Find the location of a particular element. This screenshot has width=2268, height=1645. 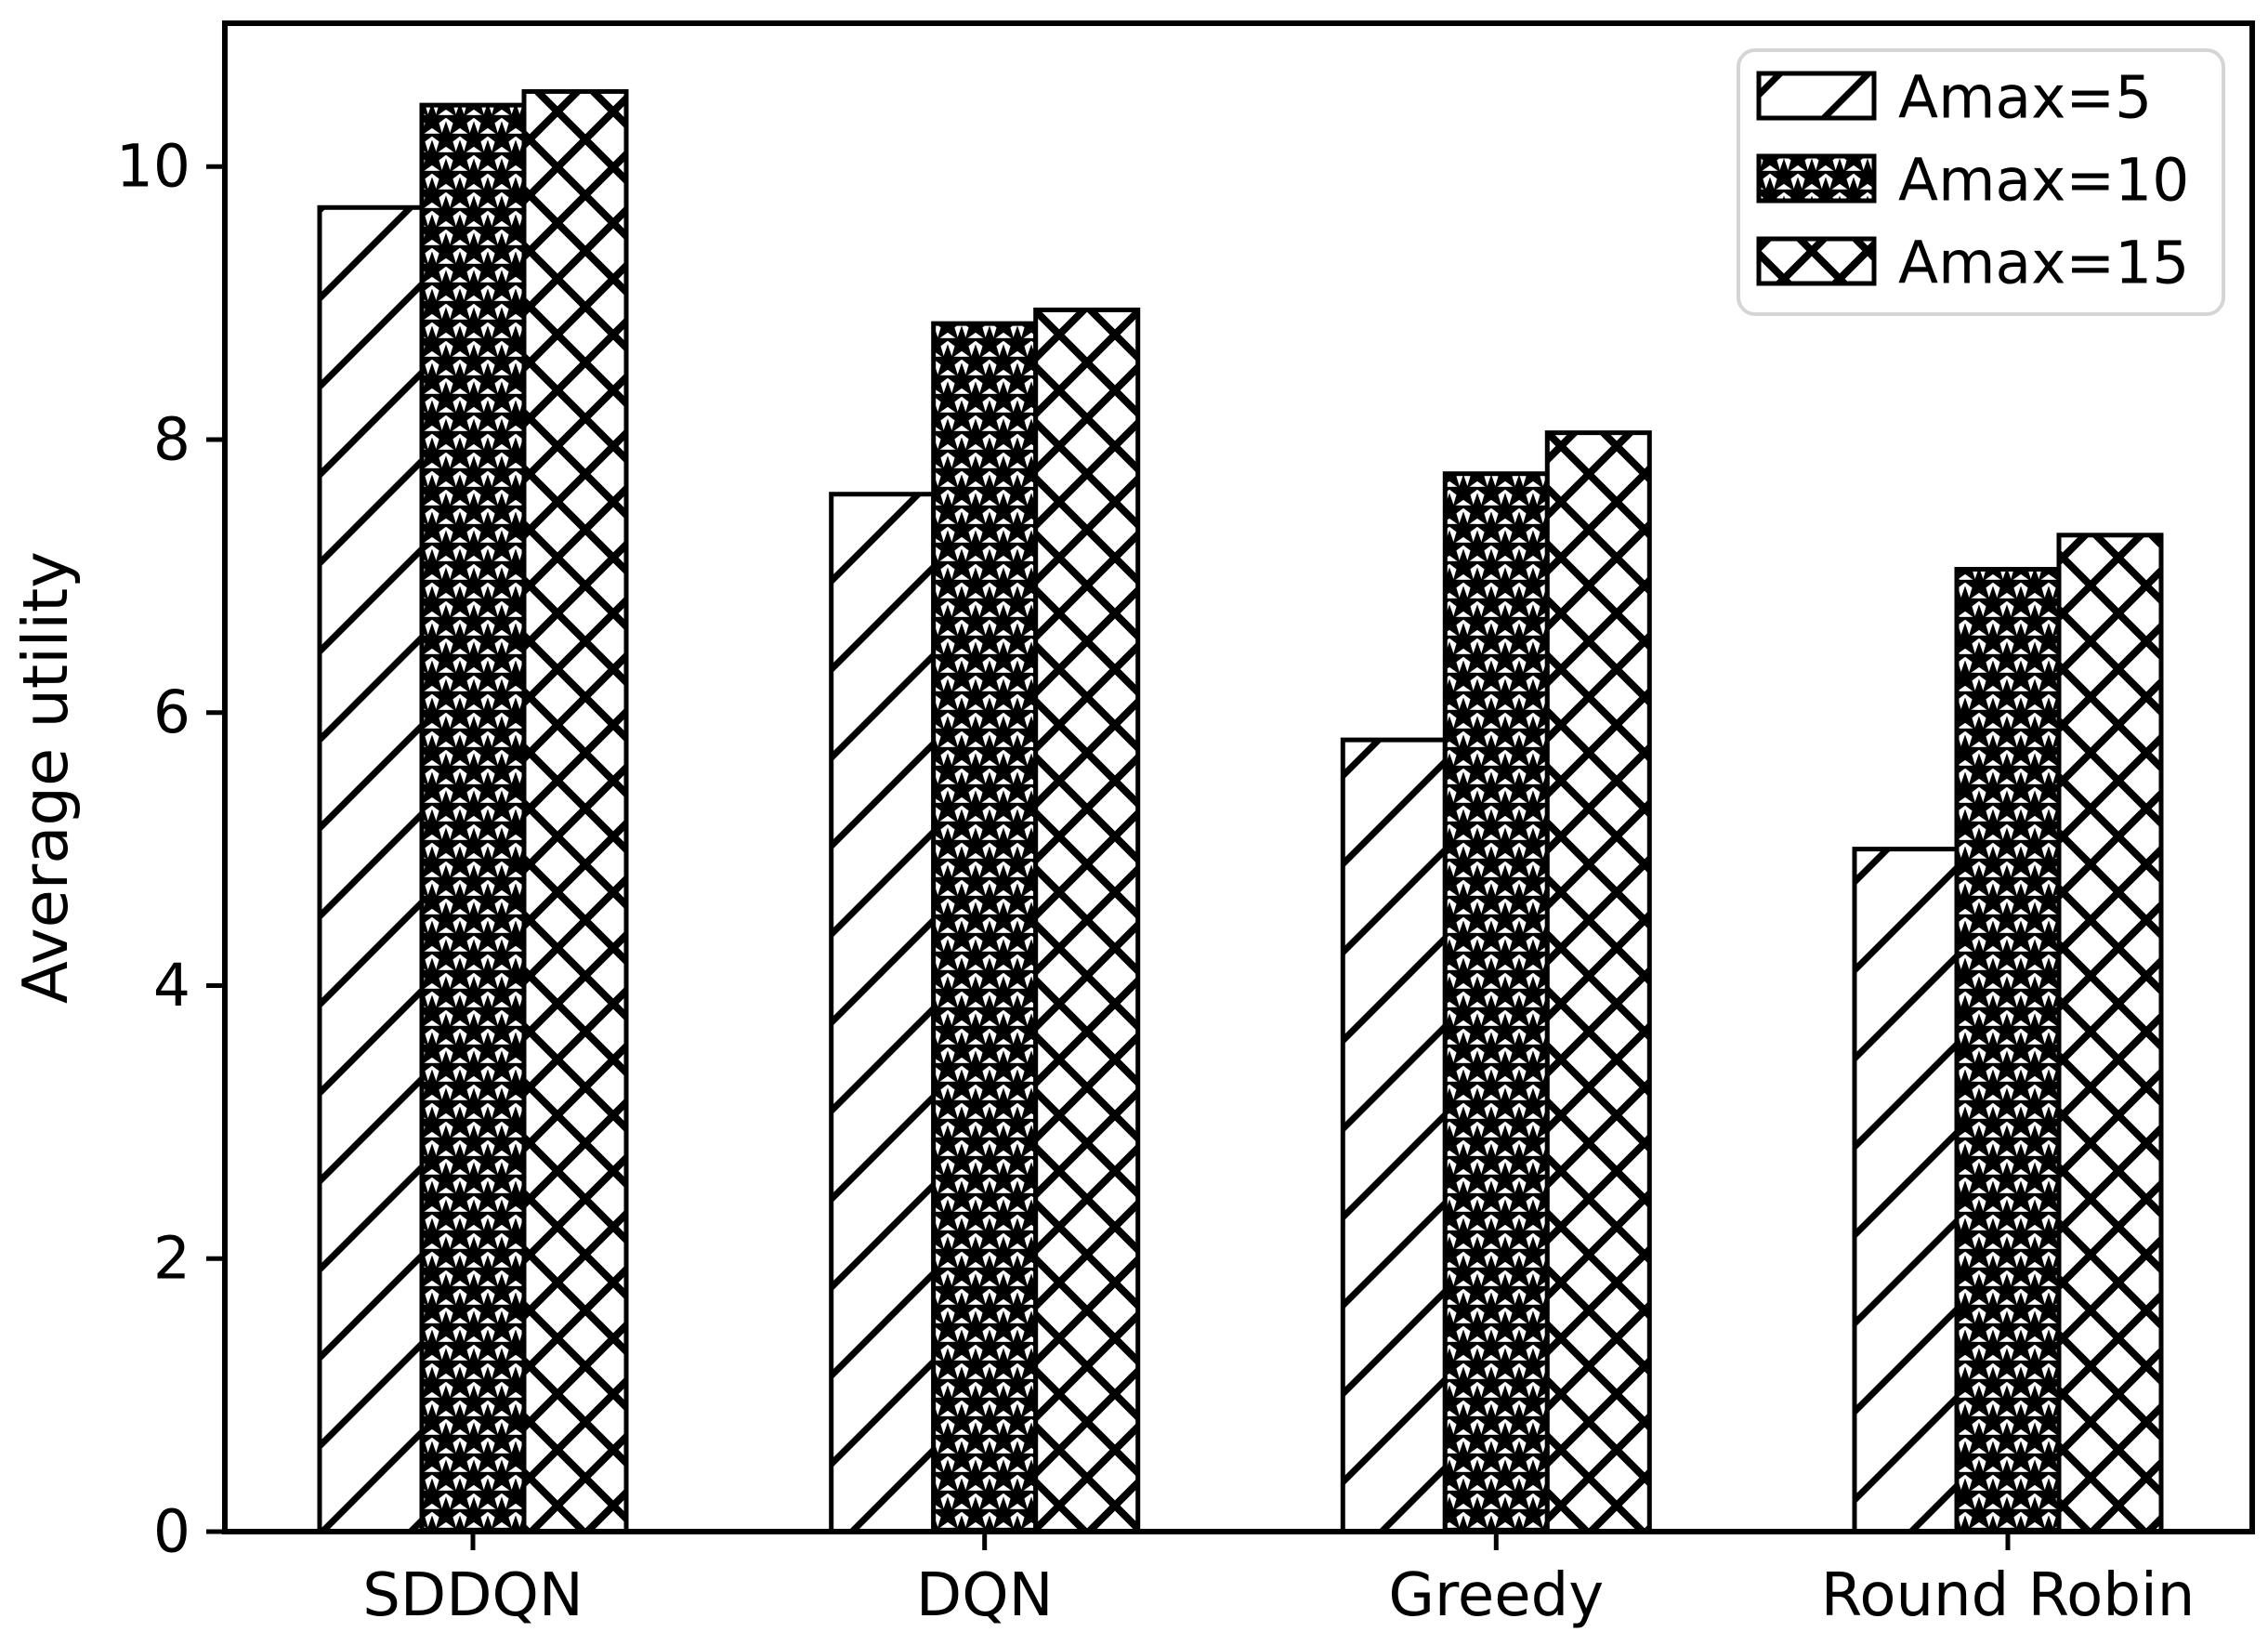

bar-sddqn-amax=5 is located at coordinates (371, 869).